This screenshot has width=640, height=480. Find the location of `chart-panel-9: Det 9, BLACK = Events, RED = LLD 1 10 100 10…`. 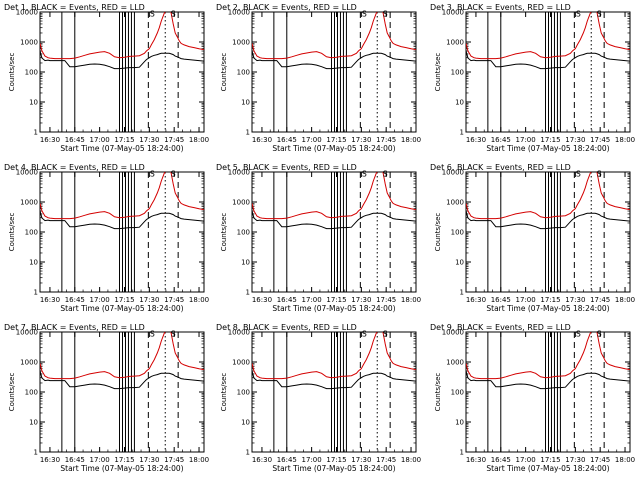

chart-panel-9: Det 9, BLACK = Events, RED = LLD 1 10 100 10… is located at coordinates (532, 398).